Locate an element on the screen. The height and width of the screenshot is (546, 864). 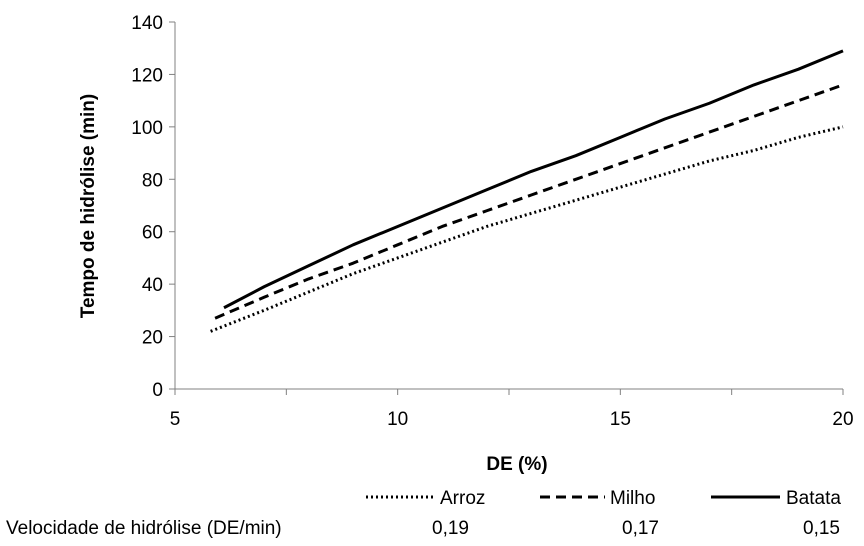
legend-label: Batata is located at coordinates (813, 498).